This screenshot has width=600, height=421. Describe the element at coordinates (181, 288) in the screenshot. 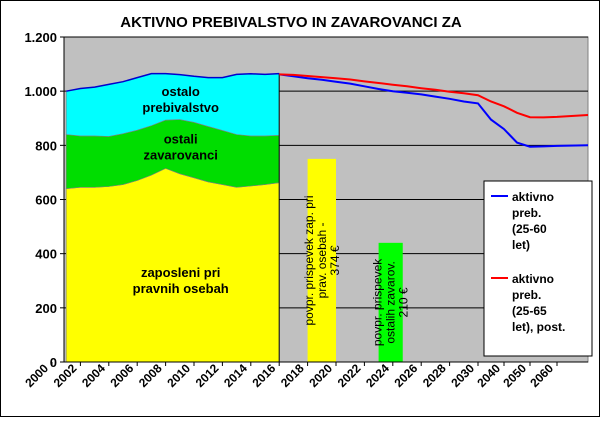

I see `area-label-employed: pravnih osebah` at that location.